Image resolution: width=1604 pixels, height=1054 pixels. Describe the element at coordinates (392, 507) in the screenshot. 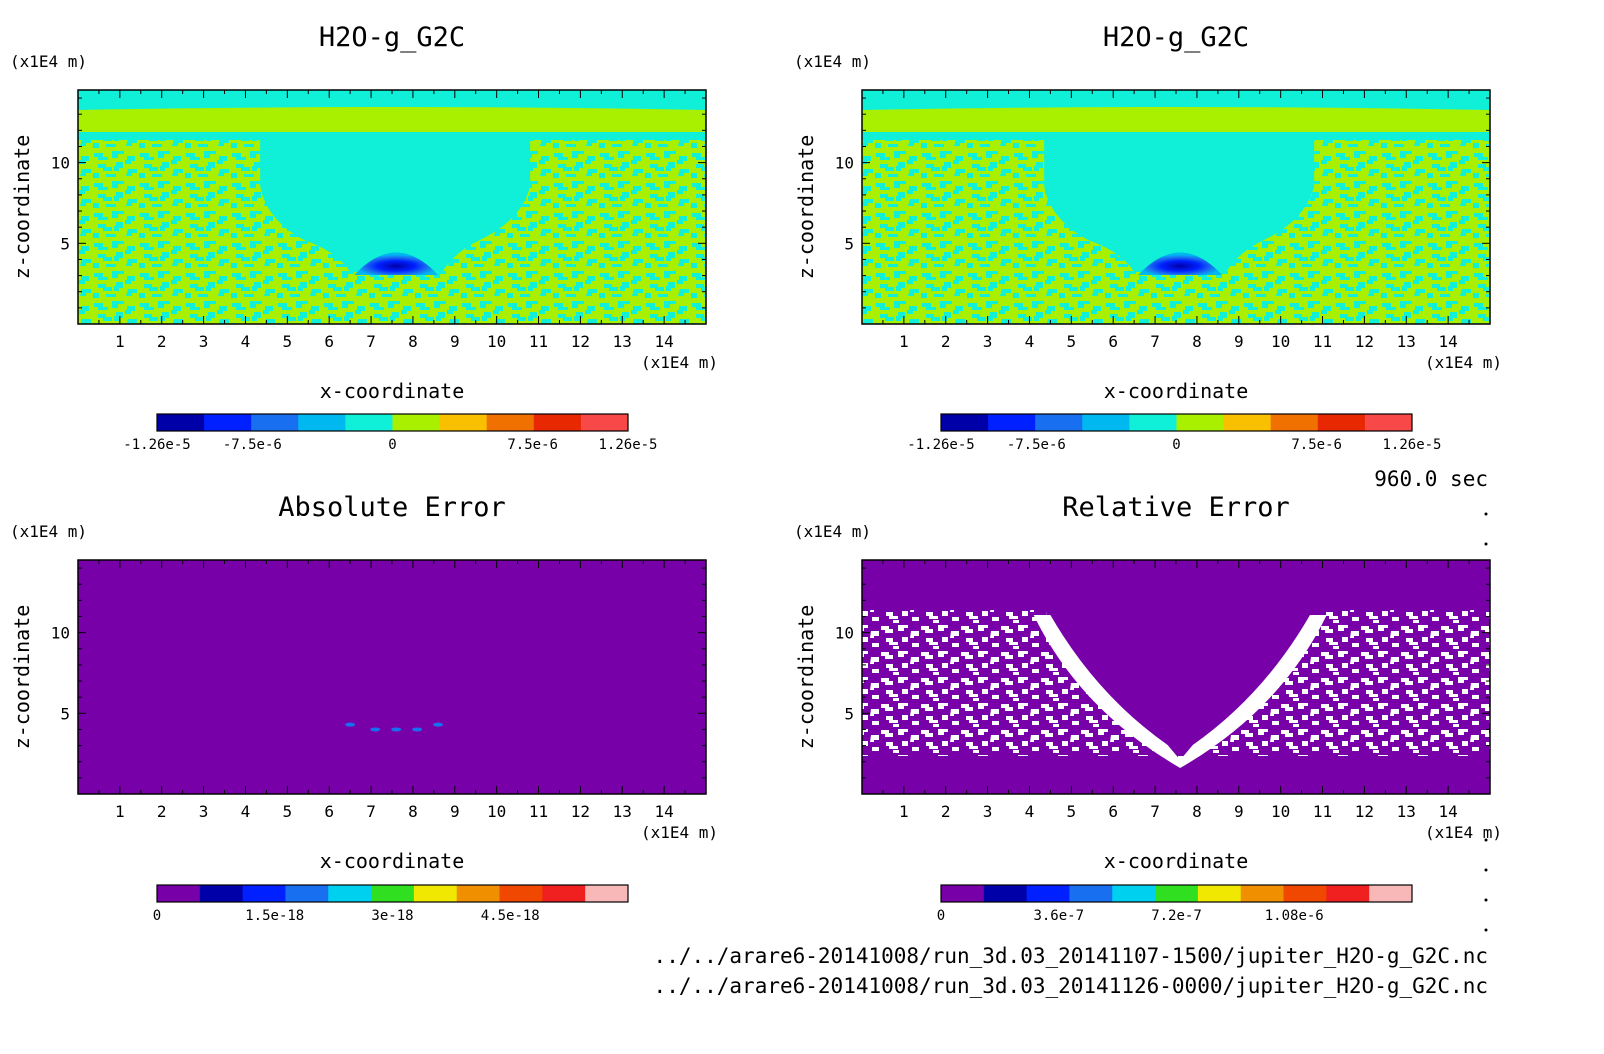

I see `chart-title: Absolute Error` at that location.